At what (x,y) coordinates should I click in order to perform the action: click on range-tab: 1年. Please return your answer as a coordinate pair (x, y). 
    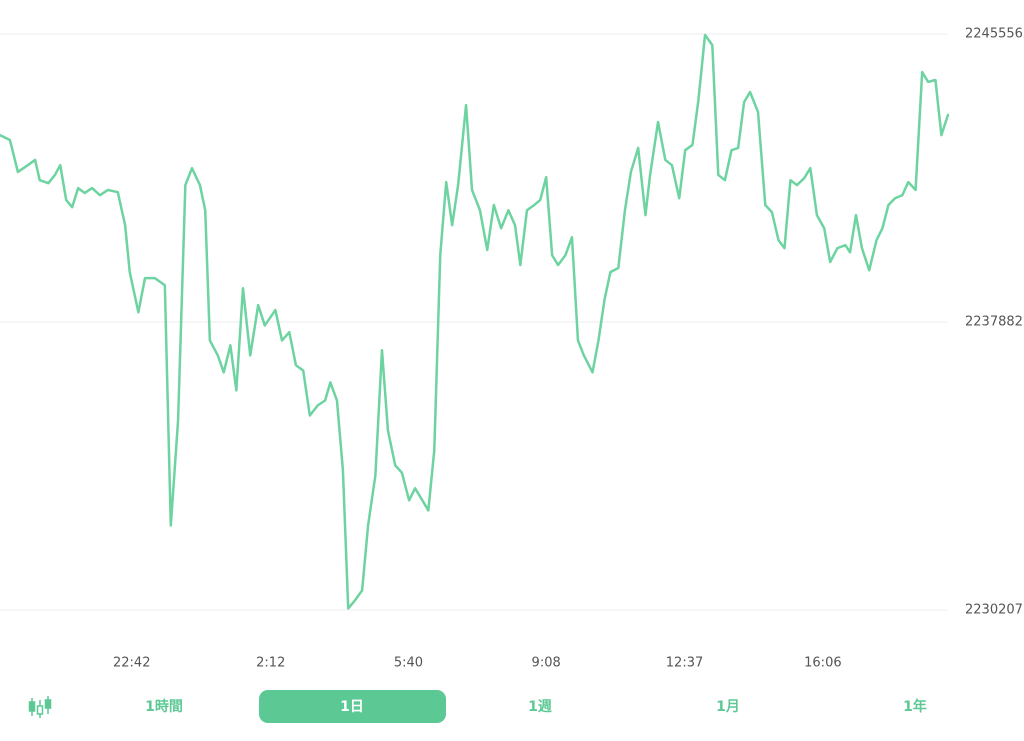
    Looking at the image, I should click on (915, 706).